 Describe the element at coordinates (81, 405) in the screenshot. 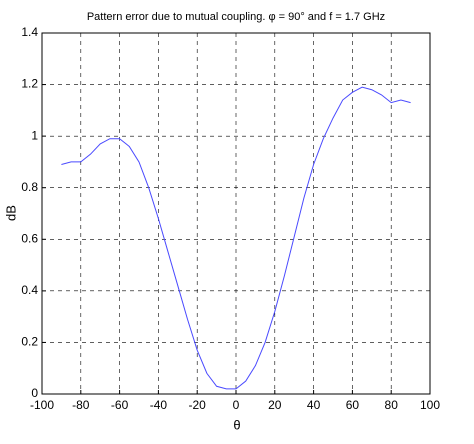

I see `x-tick-label: -80` at that location.